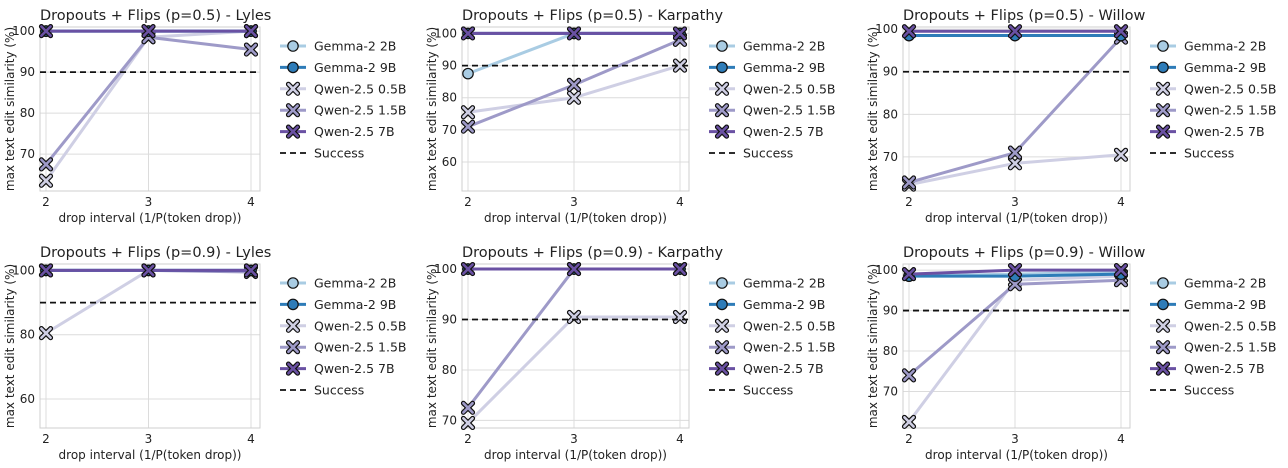 This screenshot has width=1288, height=468. Describe the element at coordinates (593, 253) in the screenshot. I see `chart-title: Dropouts + Flips (p=0.9) - Karpathy` at that location.